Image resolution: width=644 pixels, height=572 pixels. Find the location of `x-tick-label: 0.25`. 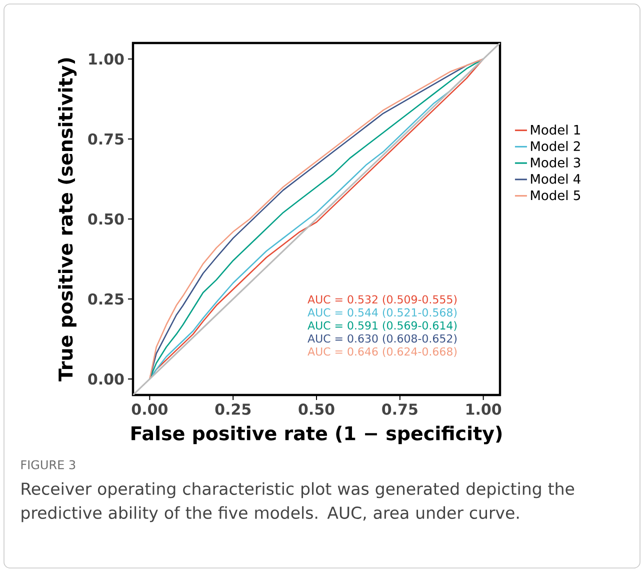

x-tick-label: 0.25 is located at coordinates (233, 409).